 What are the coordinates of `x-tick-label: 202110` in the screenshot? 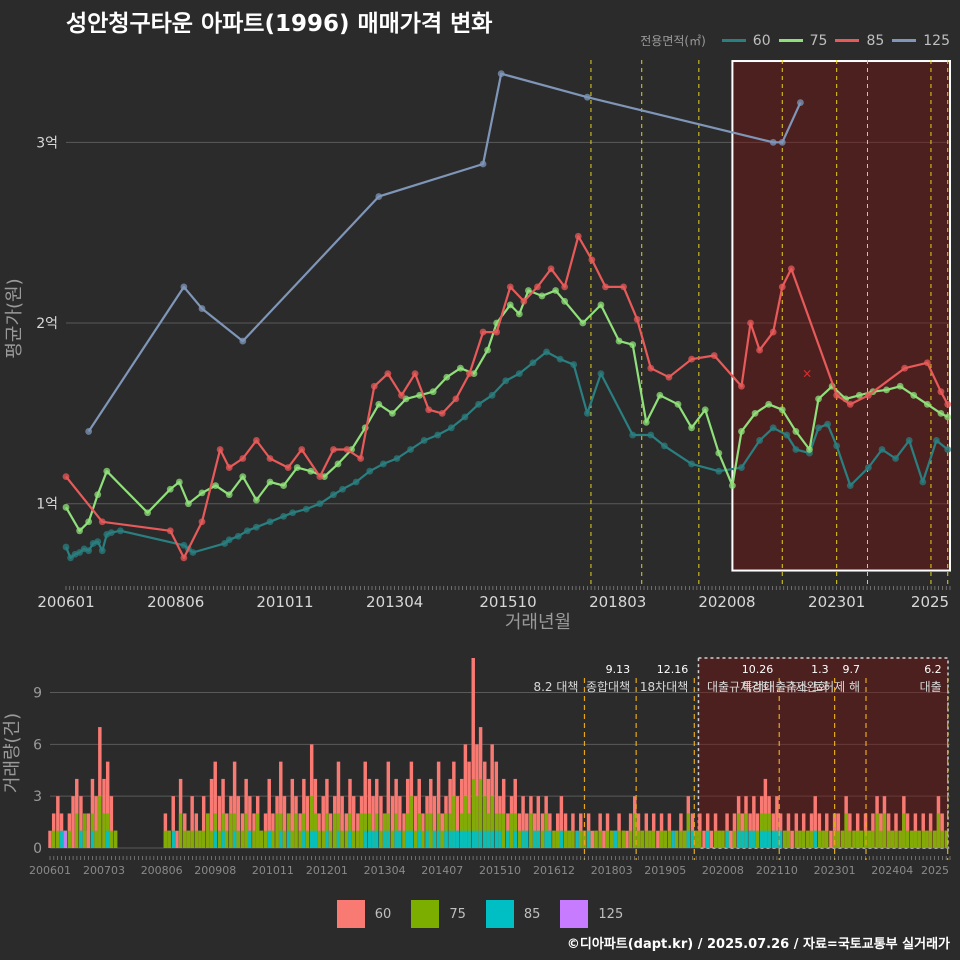 It's located at (777, 870).